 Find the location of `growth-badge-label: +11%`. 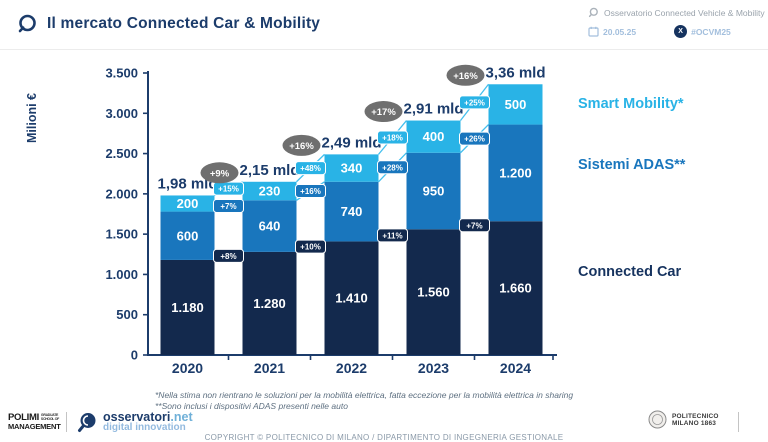

growth-badge-label: +11% is located at coordinates (392, 235).